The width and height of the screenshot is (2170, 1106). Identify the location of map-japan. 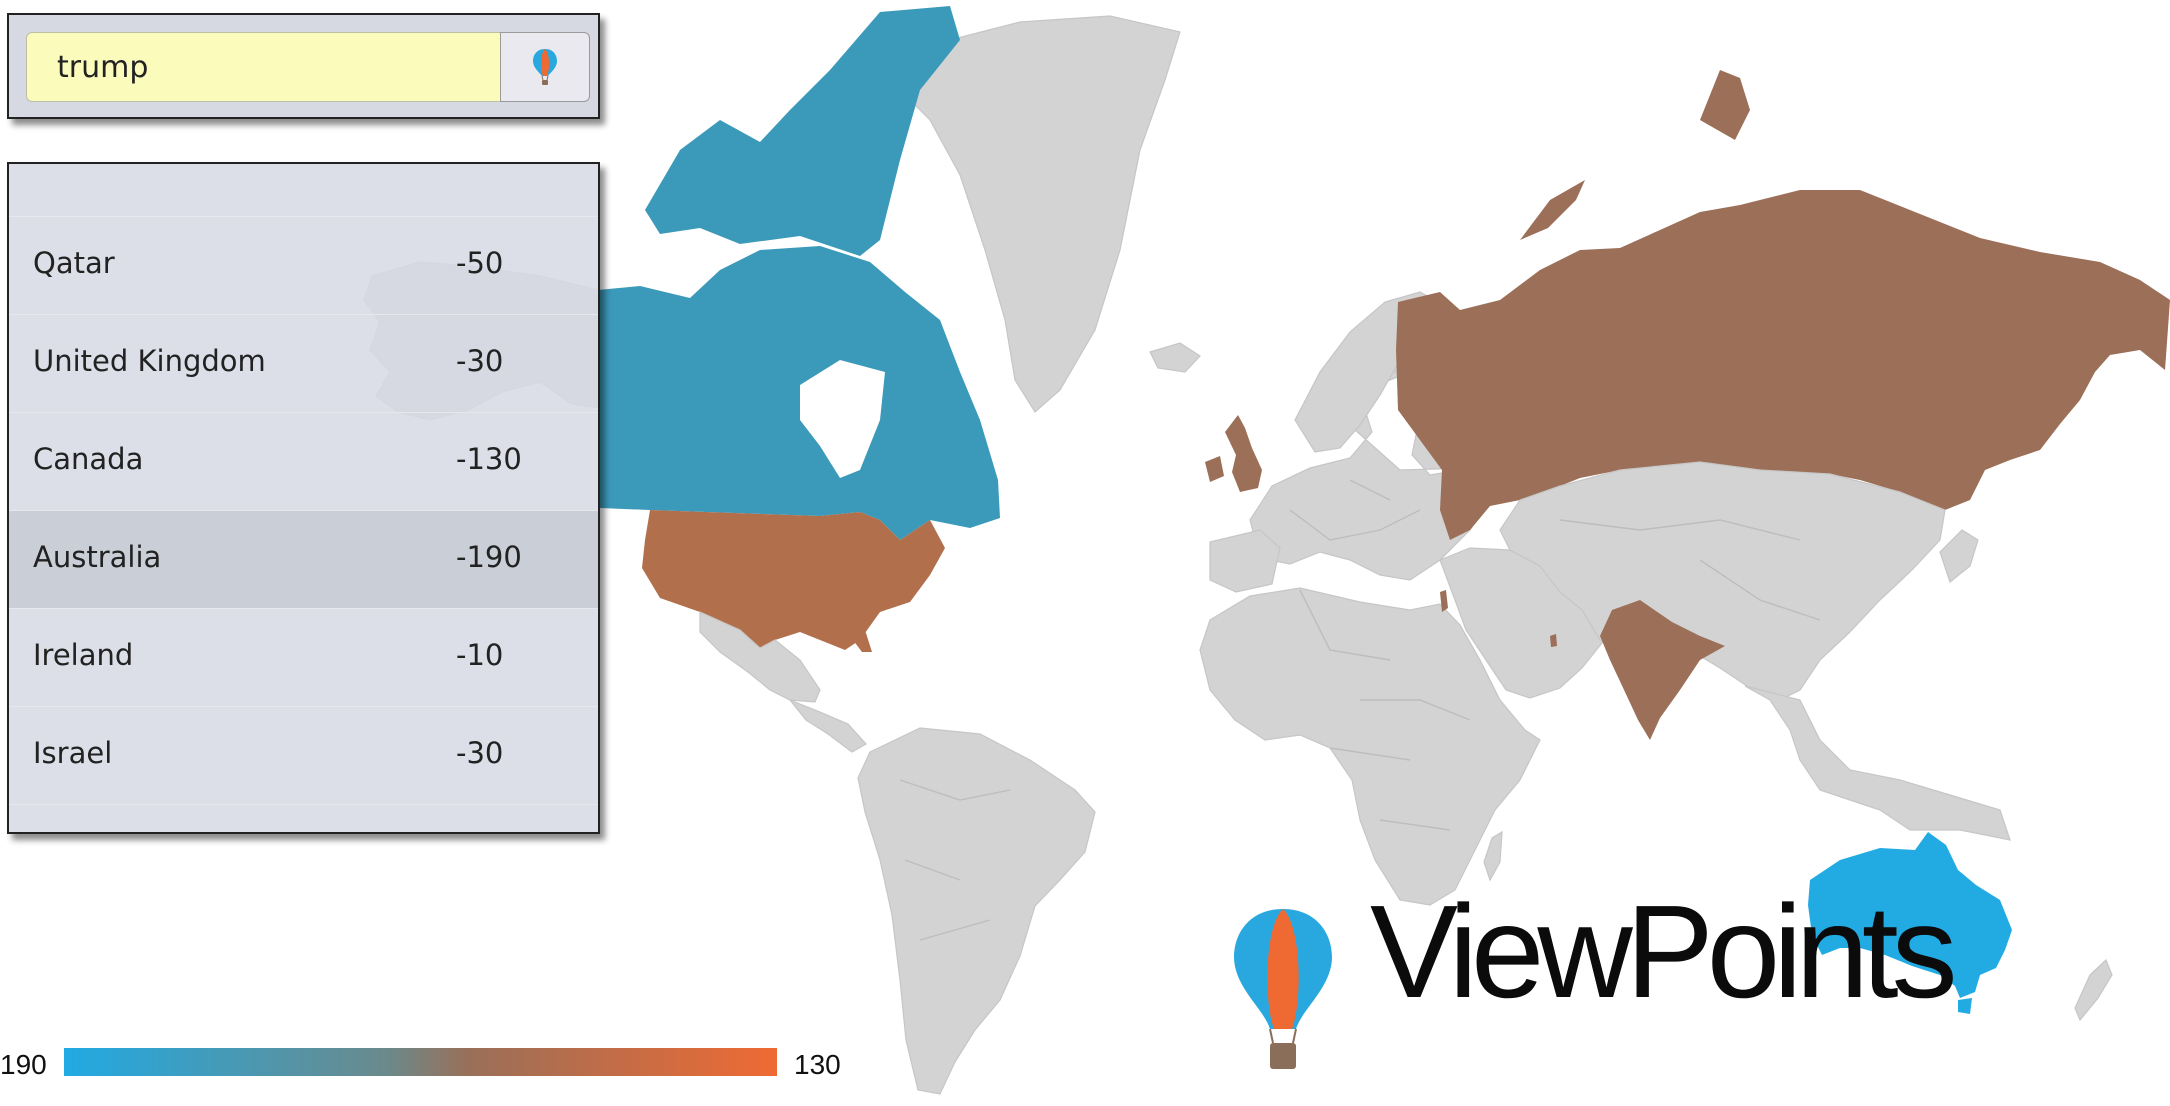
(1959, 556).